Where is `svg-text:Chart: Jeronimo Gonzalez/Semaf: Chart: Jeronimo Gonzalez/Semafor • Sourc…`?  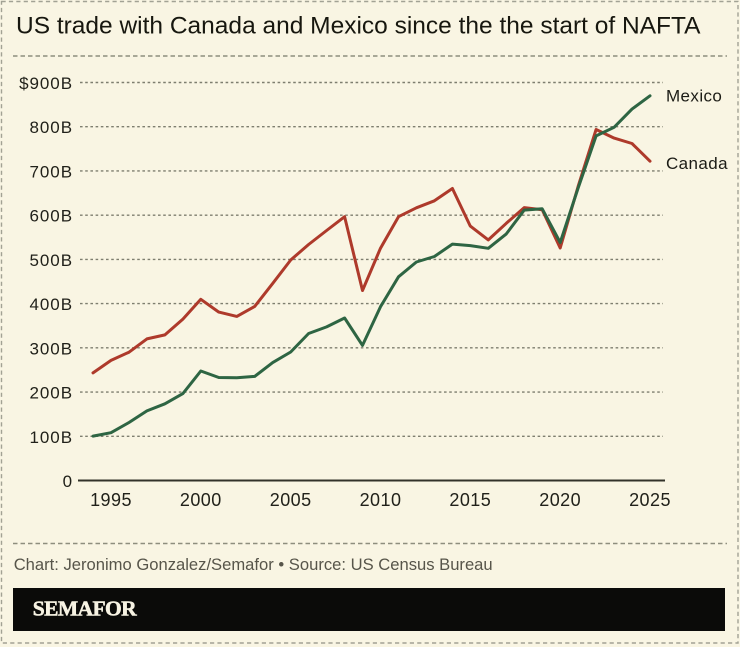
svg-text:Chart: Jeronimo Gonzalez/Semaf: Chart: Jeronimo Gonzalez/Semafor • Sourc… is located at coordinates (253, 564).